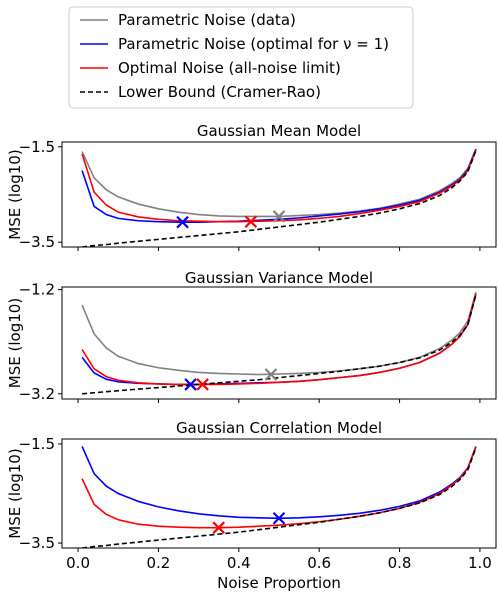 The image size is (498, 599). What do you see at coordinates (279, 428) in the screenshot?
I see `panel-title: Gaussian Correlation Model` at bounding box center [279, 428].